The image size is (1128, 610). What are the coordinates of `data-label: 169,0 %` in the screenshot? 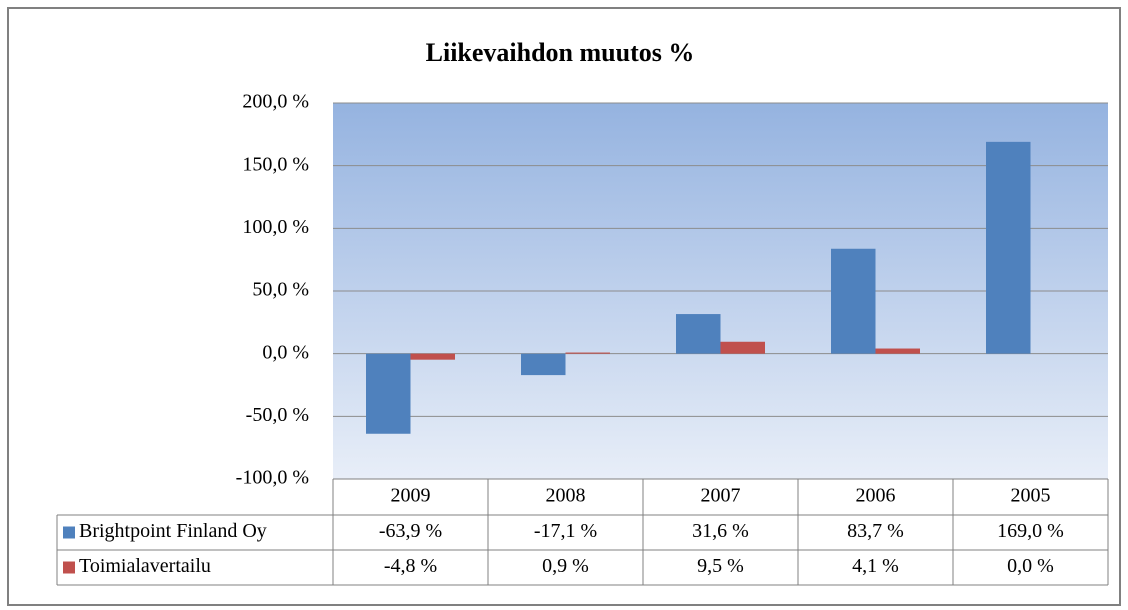 It's located at (1030, 531).